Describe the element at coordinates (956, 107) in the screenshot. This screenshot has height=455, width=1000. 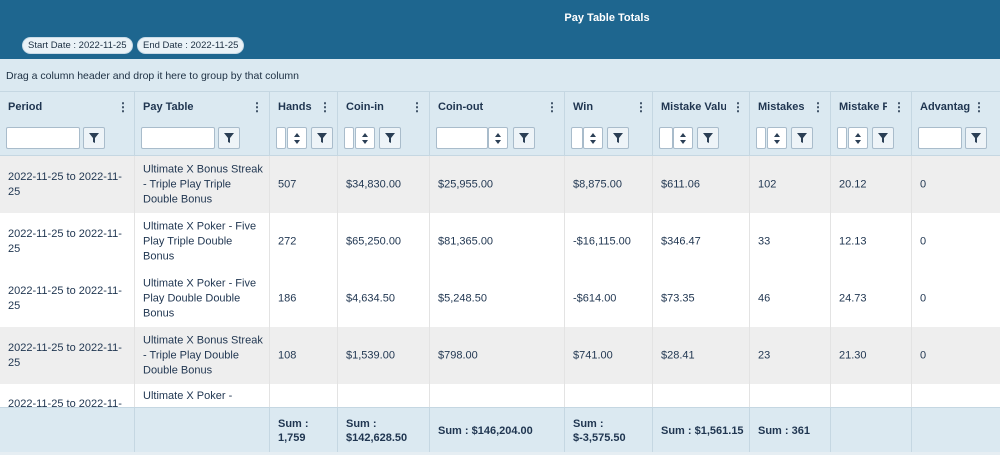
I see `column-header-advantage: Advantag ⋮` at that location.